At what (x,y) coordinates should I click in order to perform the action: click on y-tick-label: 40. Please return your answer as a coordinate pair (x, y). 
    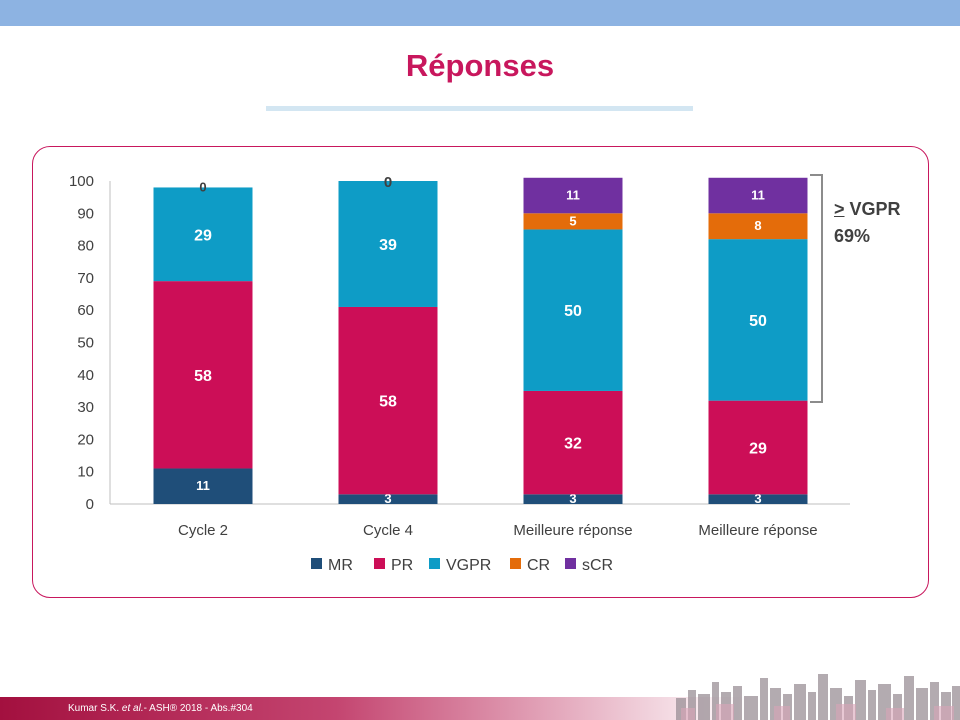
    Looking at the image, I should click on (85, 375).